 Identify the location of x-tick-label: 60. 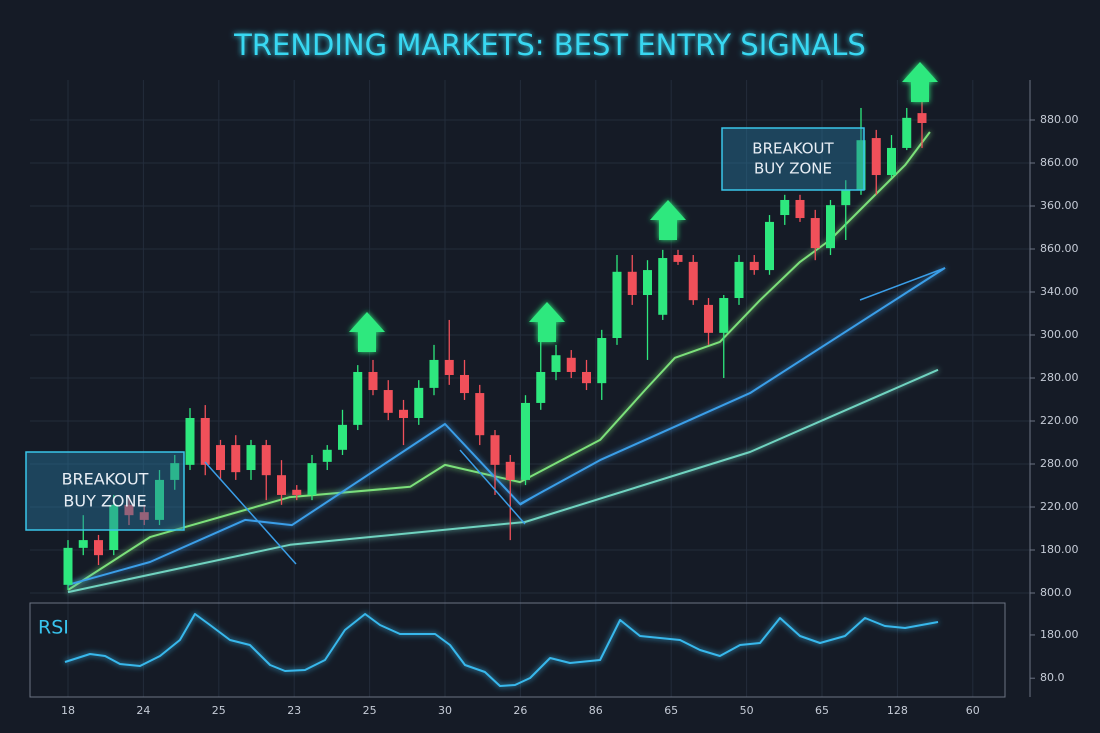
(973, 710).